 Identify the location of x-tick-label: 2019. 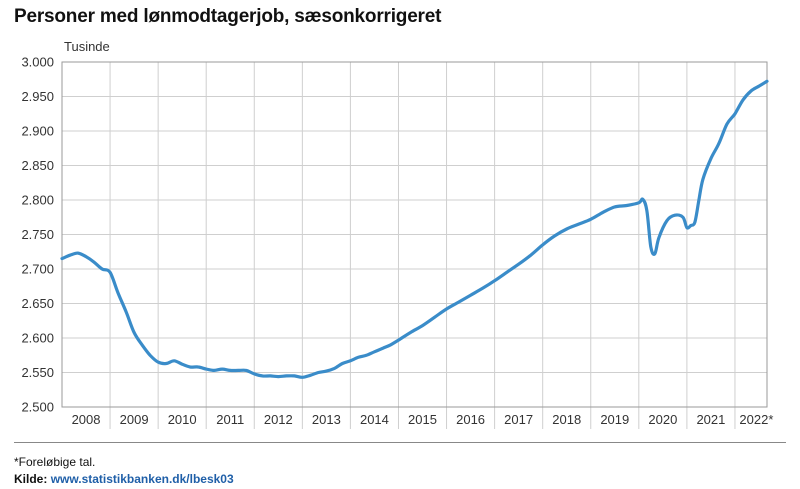
(614, 419).